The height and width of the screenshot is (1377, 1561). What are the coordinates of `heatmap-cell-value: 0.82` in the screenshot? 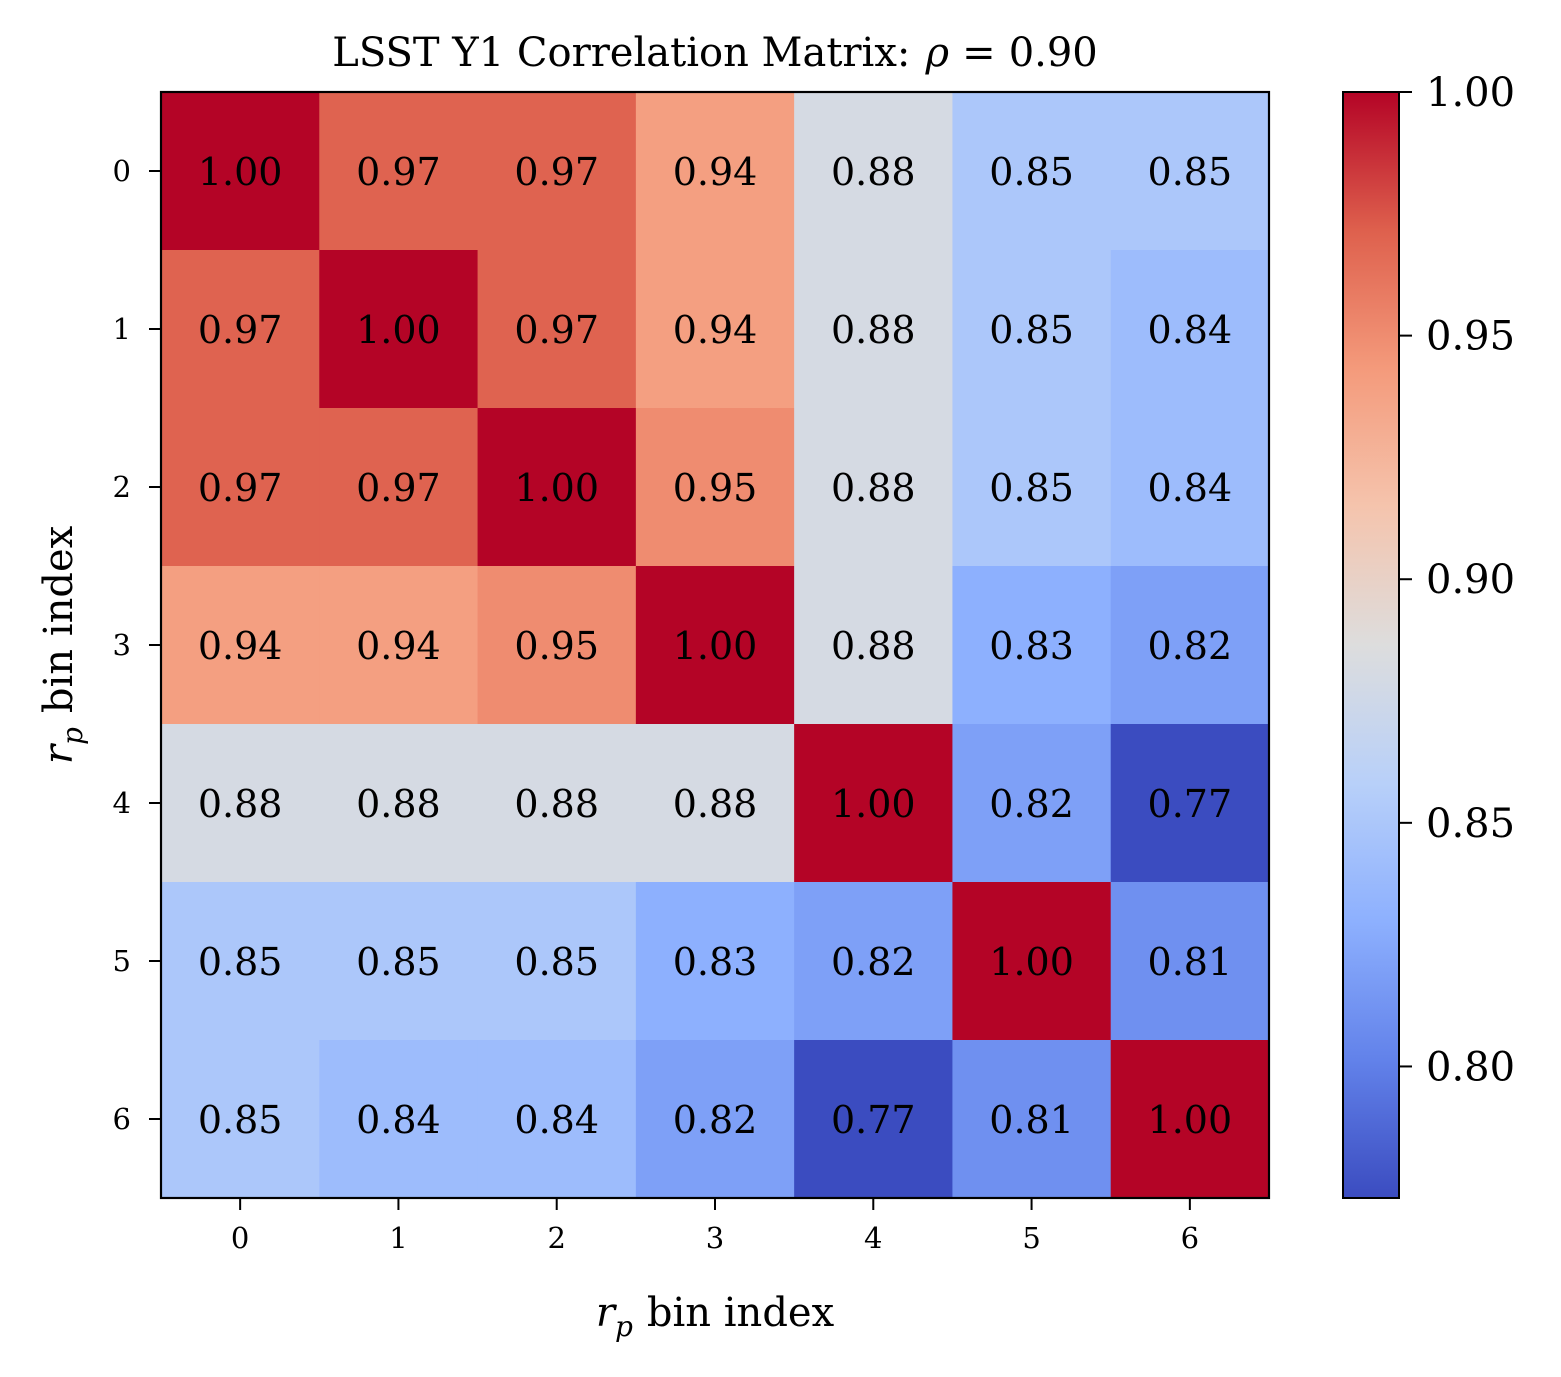 It's located at (1031, 804).